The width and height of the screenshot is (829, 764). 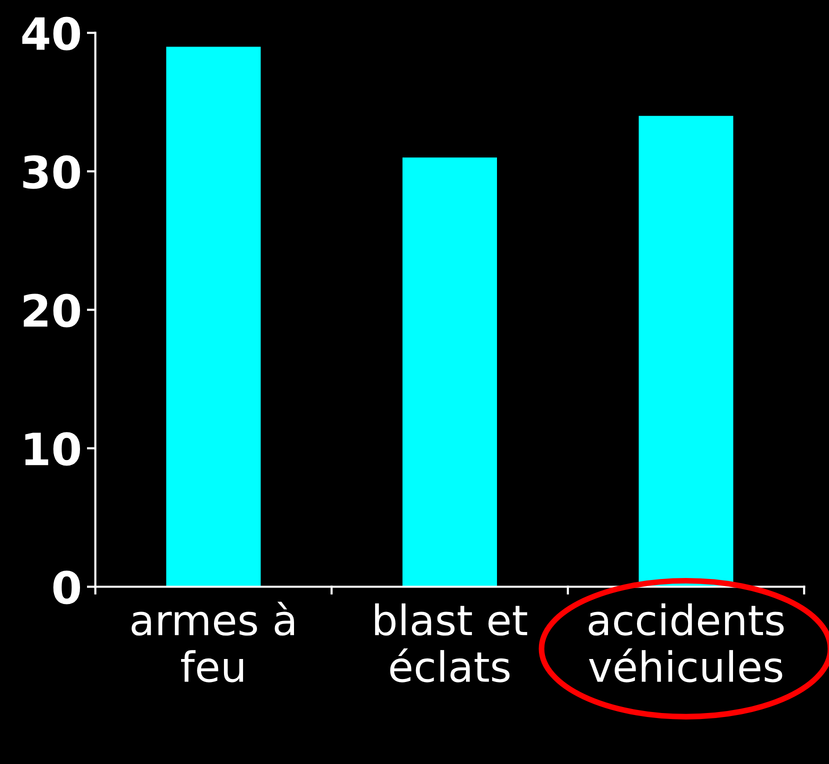 I want to click on y-tick-label: 0, so click(x=66, y=587).